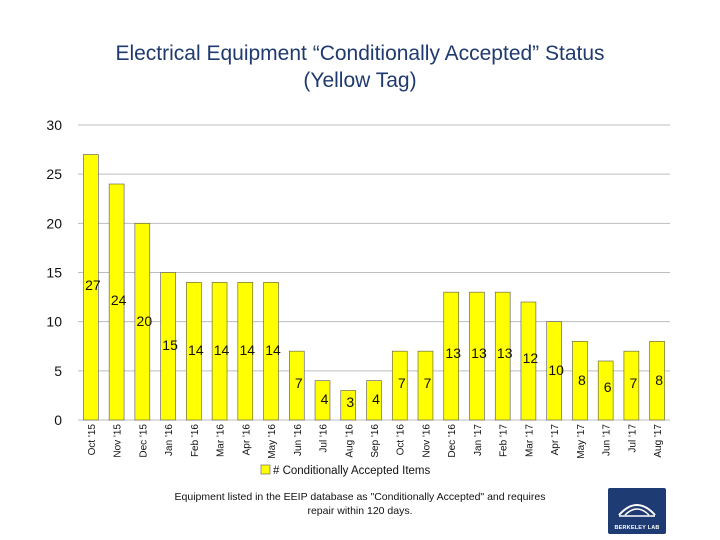 Image resolution: width=720 pixels, height=540 pixels. What do you see at coordinates (195, 440) in the screenshot?
I see `x-tick-label: Feb '16` at bounding box center [195, 440].